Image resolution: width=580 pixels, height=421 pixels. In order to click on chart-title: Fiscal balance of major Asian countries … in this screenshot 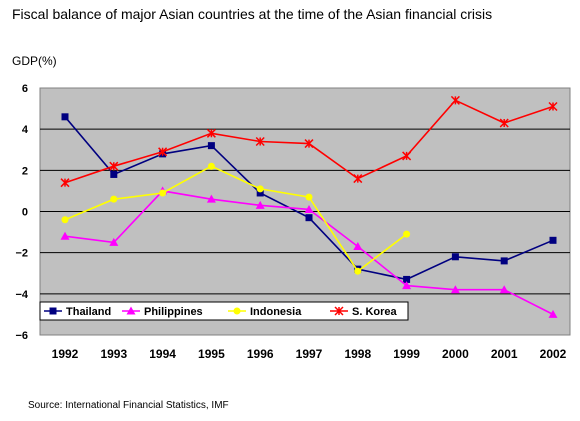, I will do `click(252, 14)`.